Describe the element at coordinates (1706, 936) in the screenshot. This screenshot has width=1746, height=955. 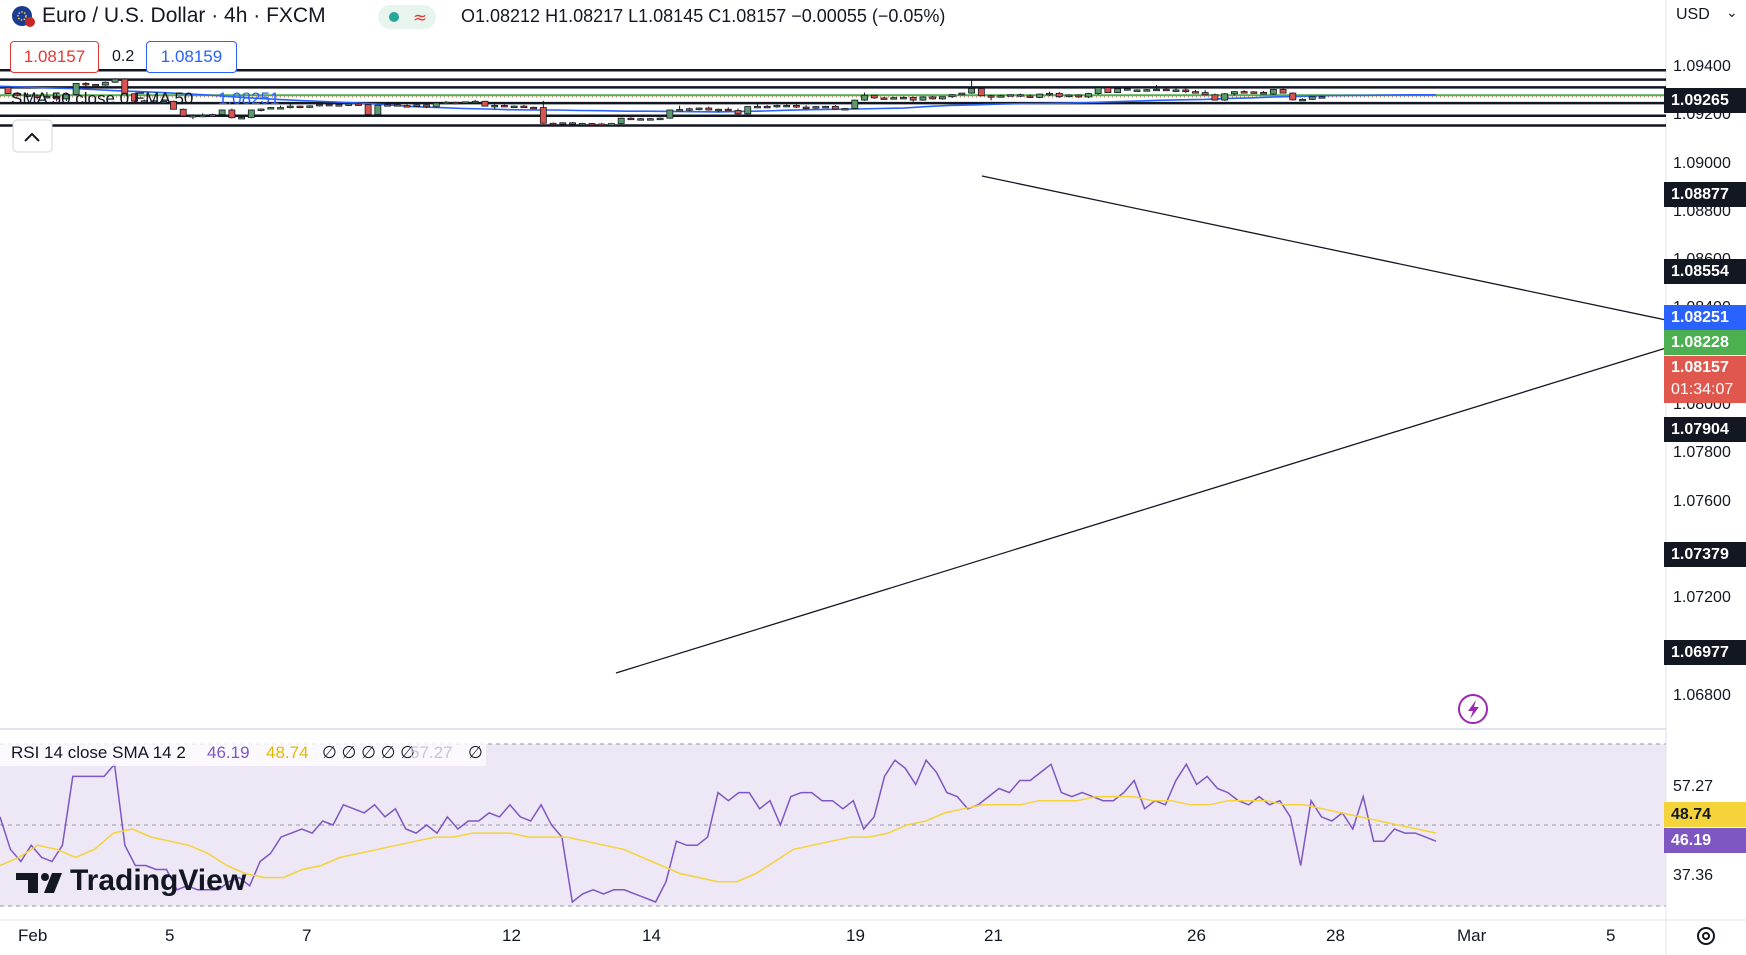
I see `settings-gear-icon` at that location.